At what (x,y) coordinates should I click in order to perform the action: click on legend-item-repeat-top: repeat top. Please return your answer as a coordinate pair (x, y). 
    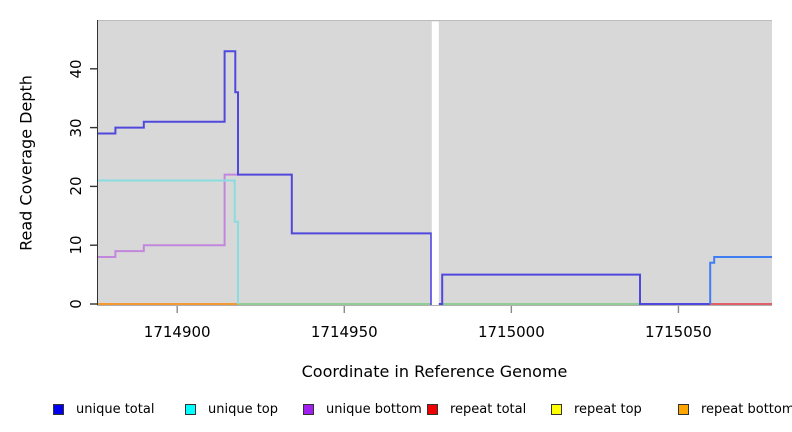
    Looking at the image, I should click on (596, 409).